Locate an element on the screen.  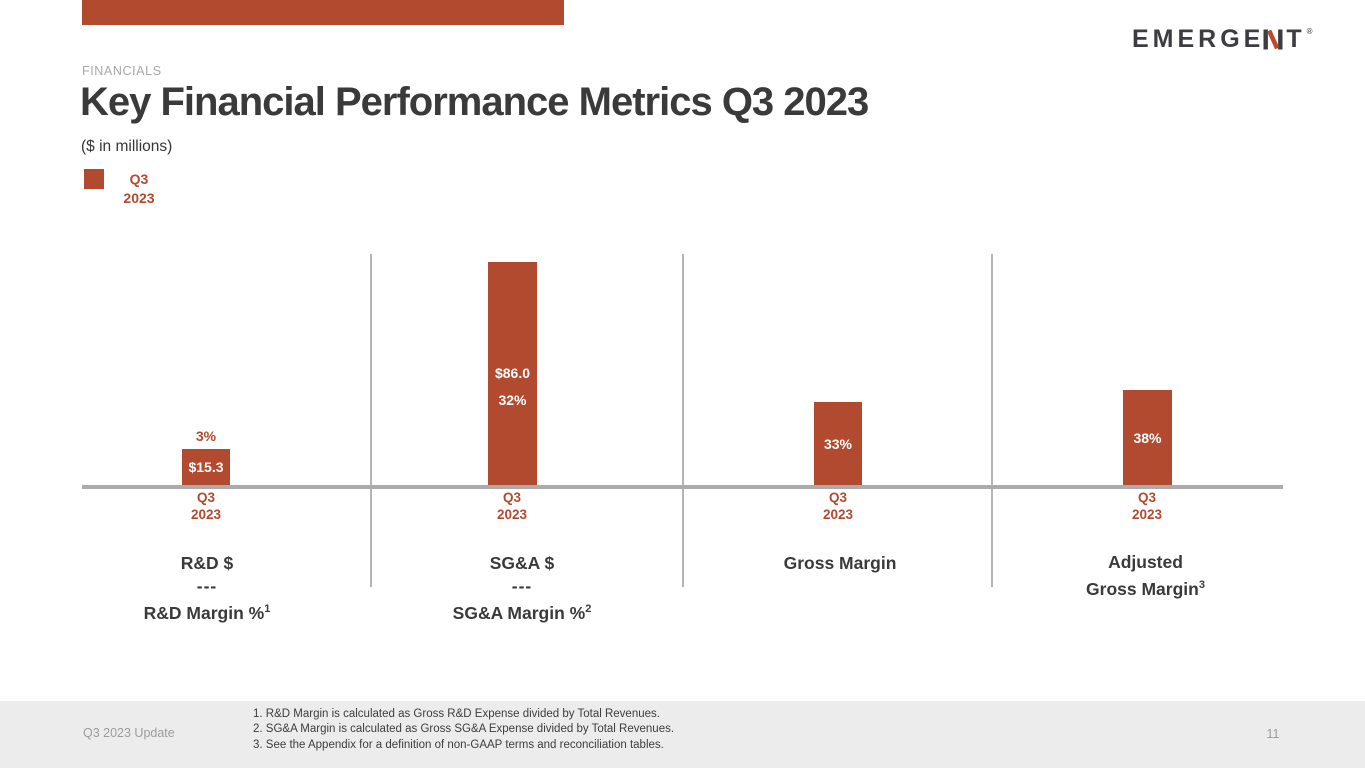
x-axis-line is located at coordinates (682, 487).